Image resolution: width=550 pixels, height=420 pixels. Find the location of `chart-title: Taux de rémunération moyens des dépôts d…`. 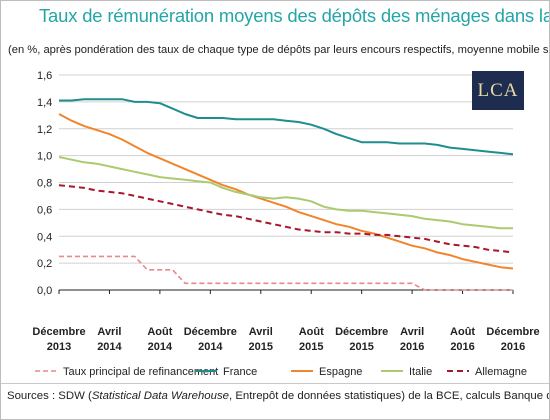

chart-title: Taux de rémunération moyens des dépôts d… is located at coordinates (294, 15).